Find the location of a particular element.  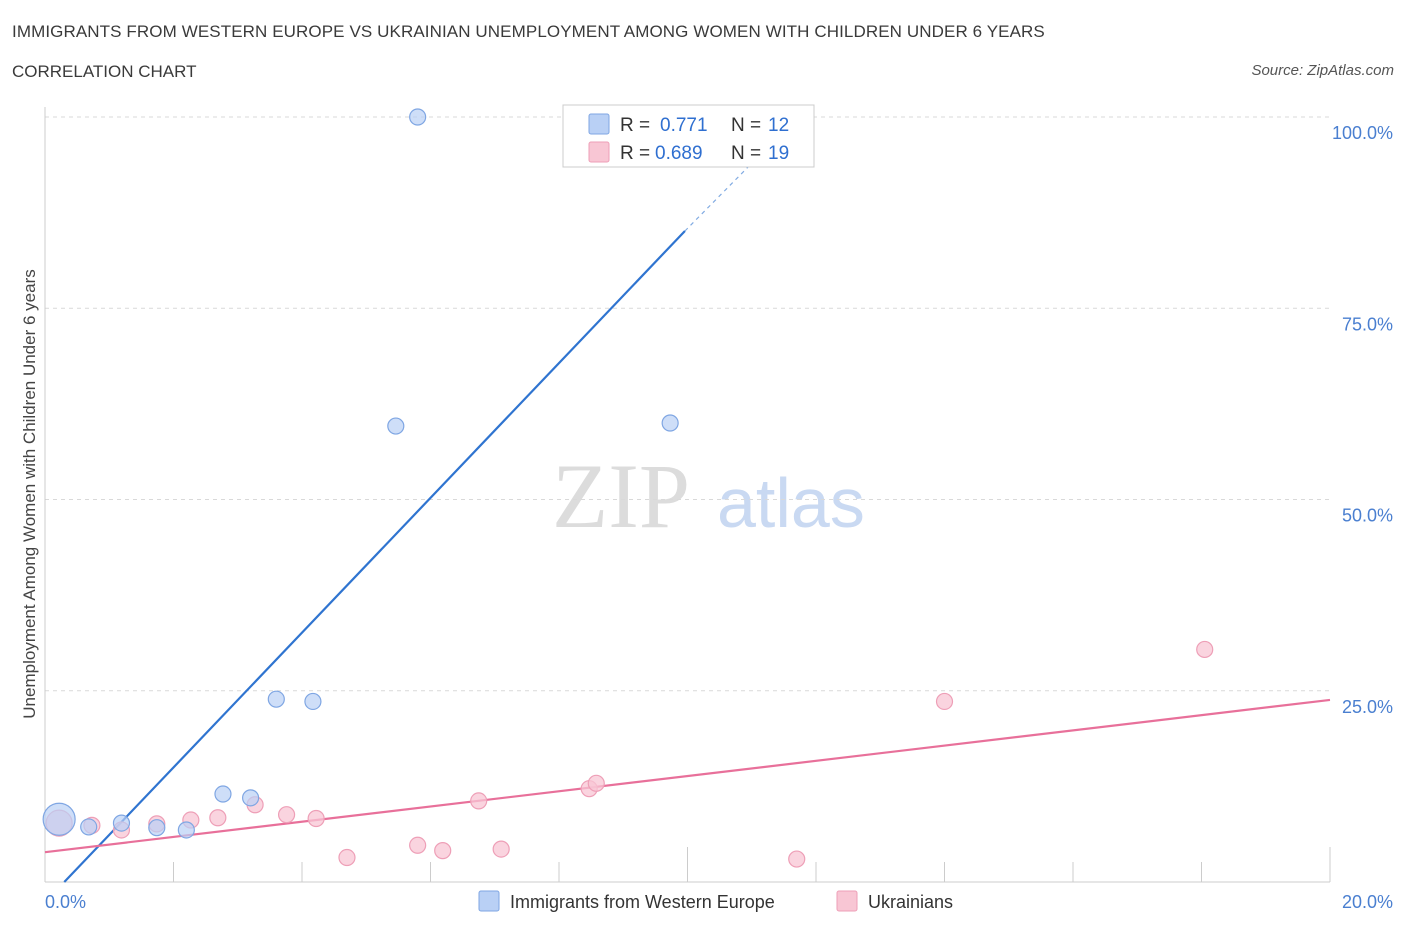

y-tick-label: 25.0% is located at coordinates (1367, 707).